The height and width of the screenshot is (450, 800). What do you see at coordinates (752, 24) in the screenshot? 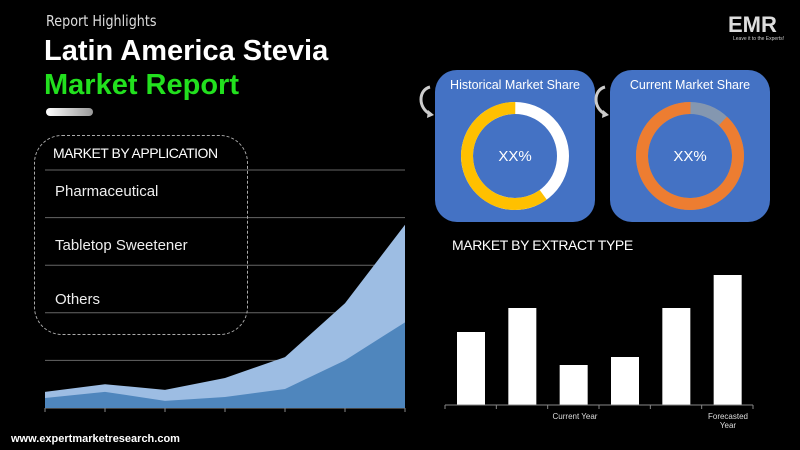
I see `emr-logo: EMR` at bounding box center [752, 24].